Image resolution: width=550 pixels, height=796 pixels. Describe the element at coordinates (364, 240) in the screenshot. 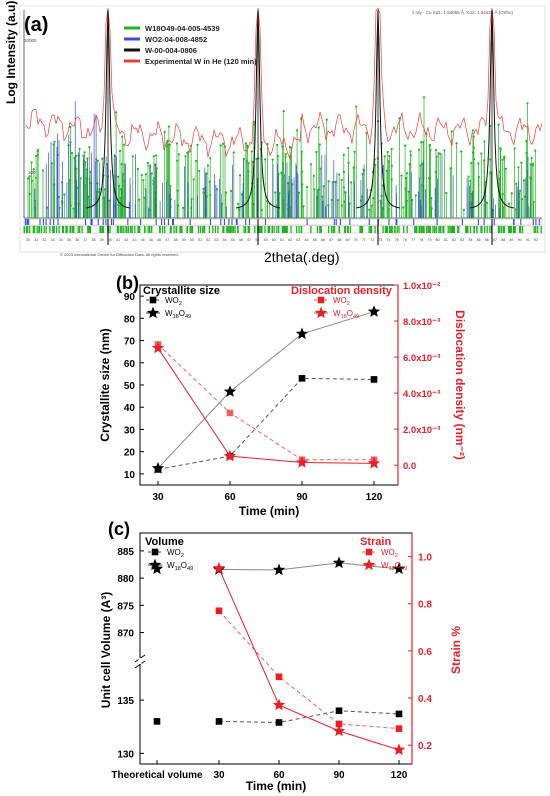

I see `xrd-xtick: 71` at that location.